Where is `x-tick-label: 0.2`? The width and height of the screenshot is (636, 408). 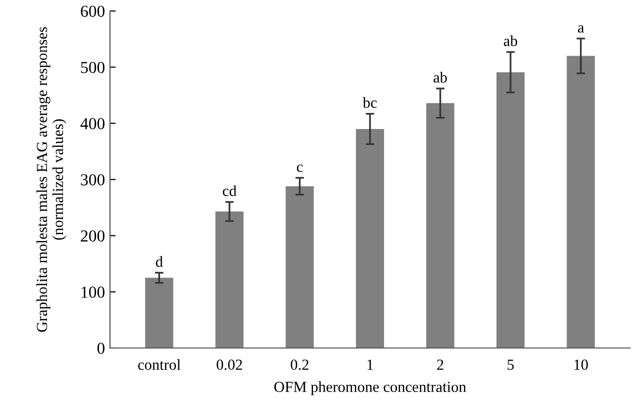 x-tick-label: 0.2 is located at coordinates (299, 365).